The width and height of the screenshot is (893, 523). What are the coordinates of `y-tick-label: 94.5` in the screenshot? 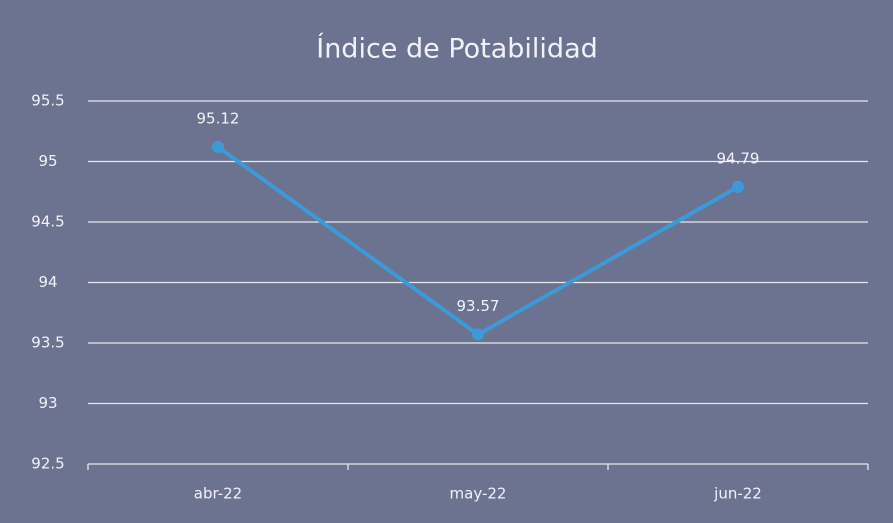 It's located at (47, 222).